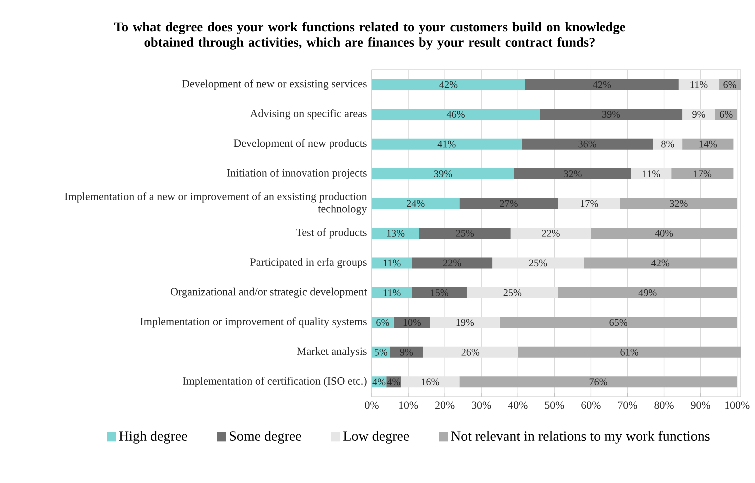 The image size is (755, 483). What do you see at coordinates (216, 203) in the screenshot?
I see `y-tick-label: Implementation of a new or improvement of an exsisting production technology` at bounding box center [216, 203].